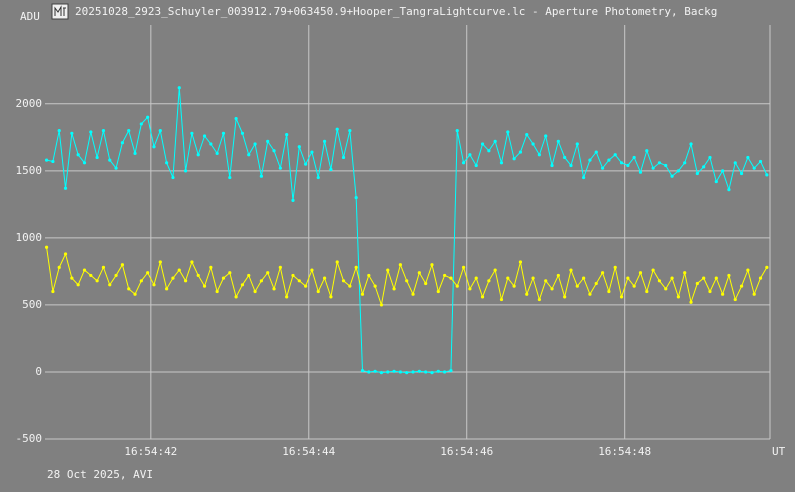 Image resolution: width=795 pixels, height=492 pixels. Describe the element at coordinates (32, 304) in the screenshot. I see `y-tick-label: 500` at that location.